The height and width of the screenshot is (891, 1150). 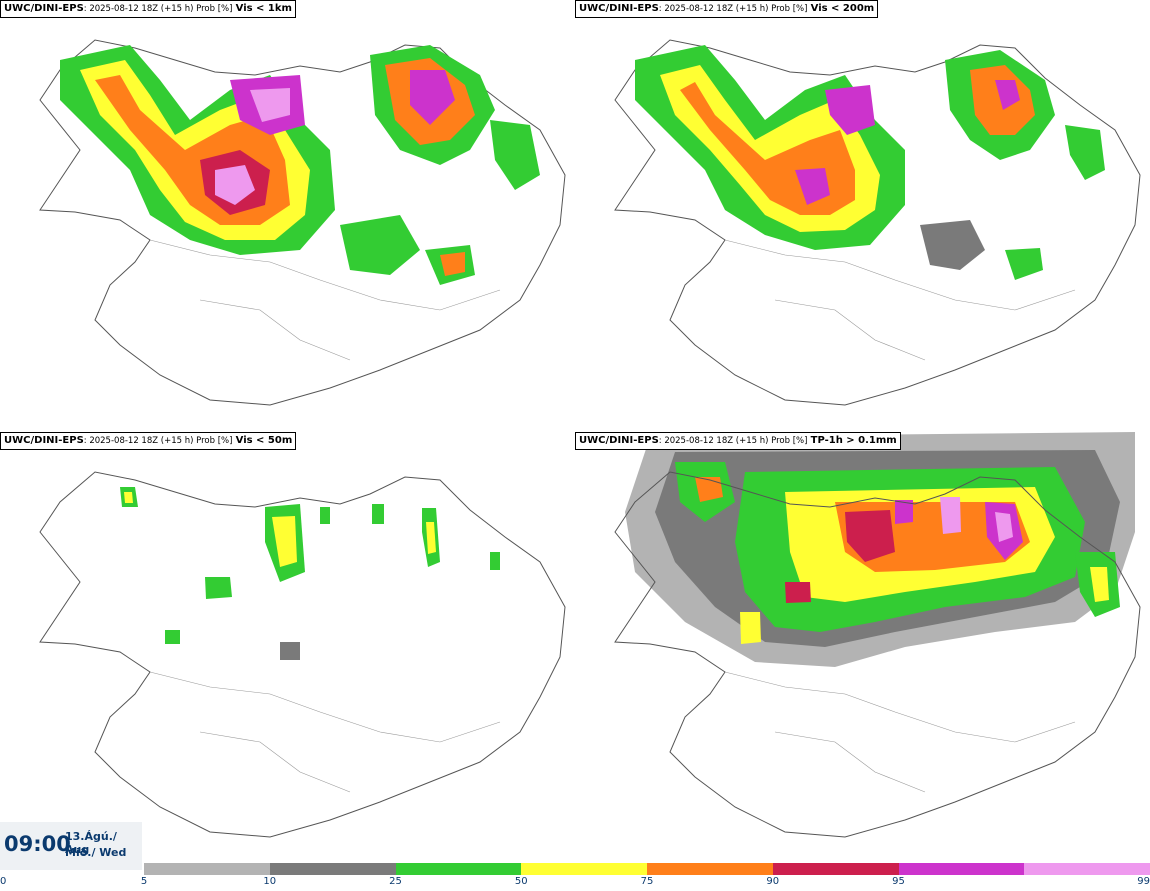 What do you see at coordinates (521, 881) in the screenshot?
I see `colorbar-tick-label: 50` at bounding box center [521, 881].